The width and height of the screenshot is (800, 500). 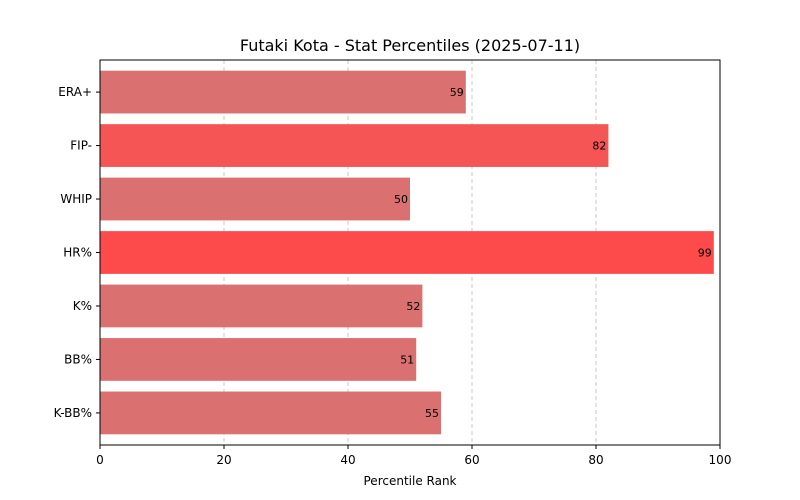 What do you see at coordinates (78, 359) in the screenshot?
I see `y-tick-label: BB%` at bounding box center [78, 359].